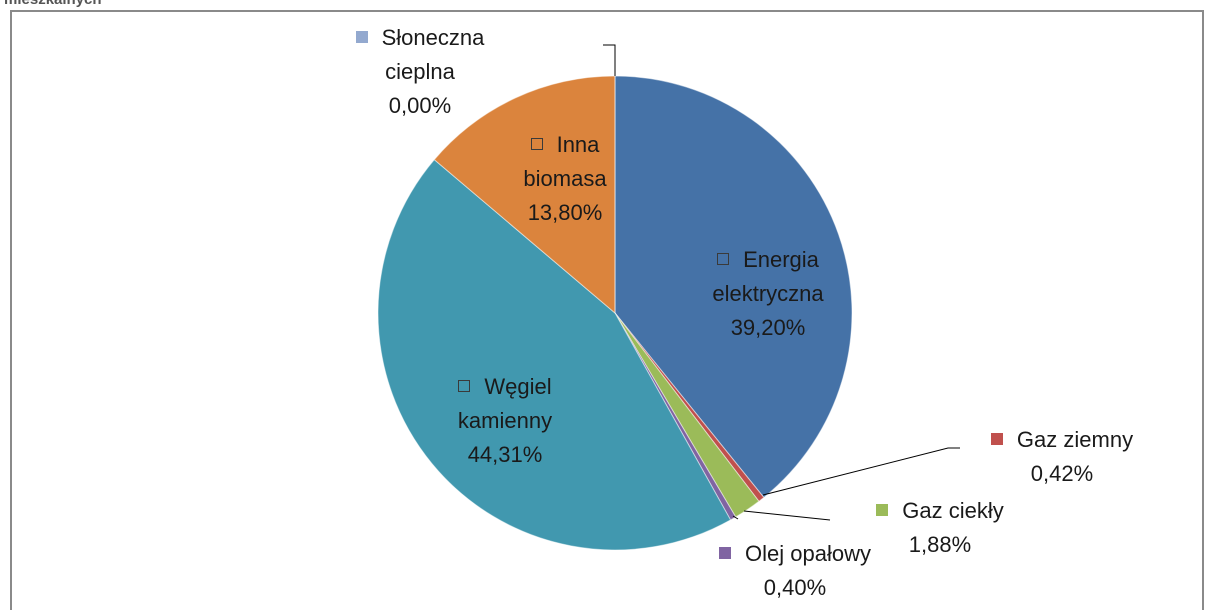  Describe the element at coordinates (1075, 439) in the screenshot. I see `category-label: Gaz ziemny` at that location.